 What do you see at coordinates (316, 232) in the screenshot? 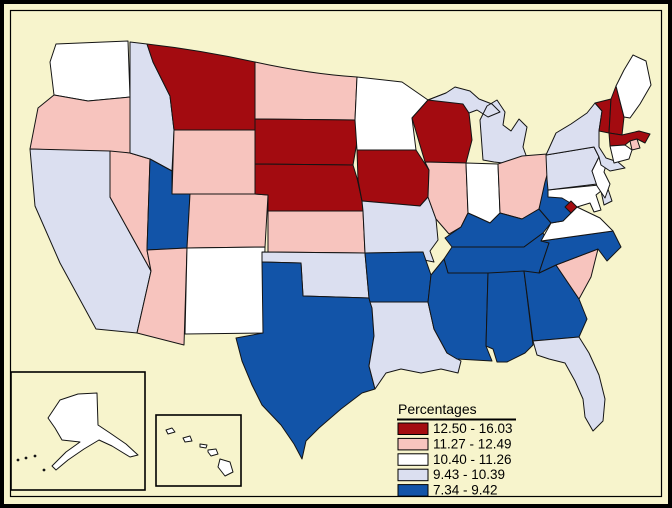
I see `state-kansas` at bounding box center [316, 232].